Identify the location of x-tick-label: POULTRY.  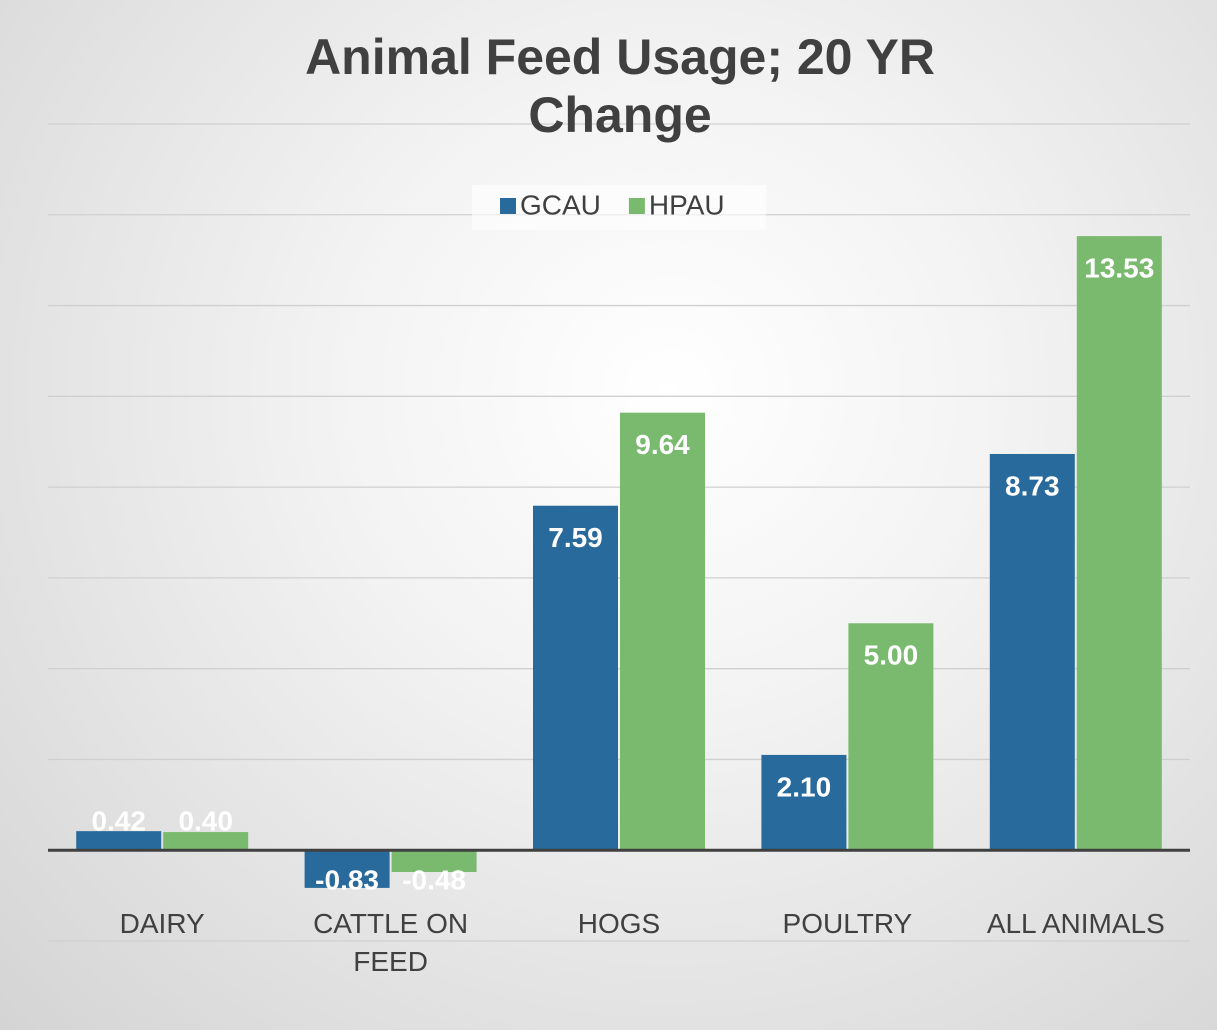
(847, 923).